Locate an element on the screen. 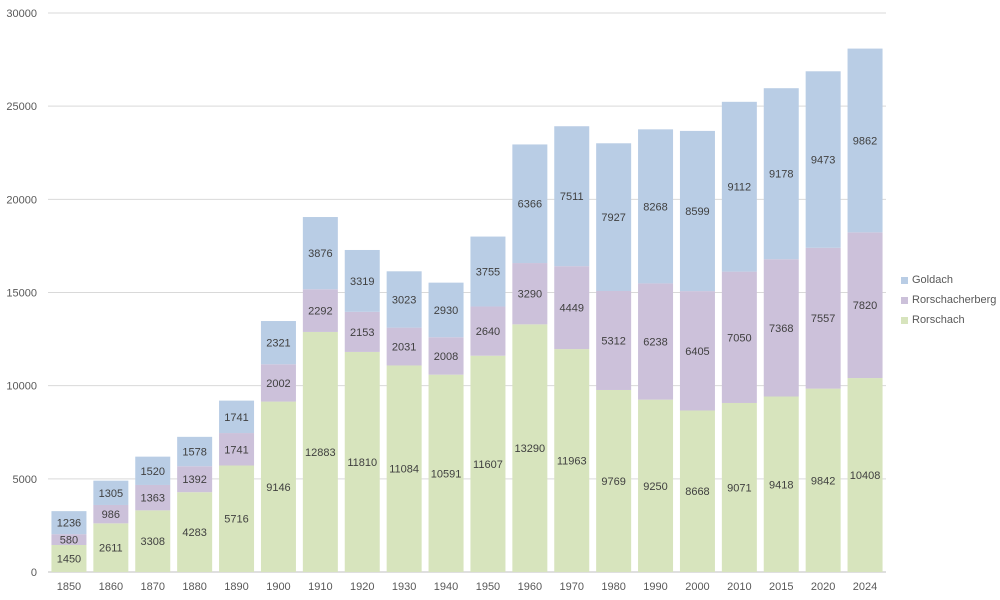 Image resolution: width=1000 pixels, height=600 pixels. bar-rorschacherberg-1900 is located at coordinates (278, 383).